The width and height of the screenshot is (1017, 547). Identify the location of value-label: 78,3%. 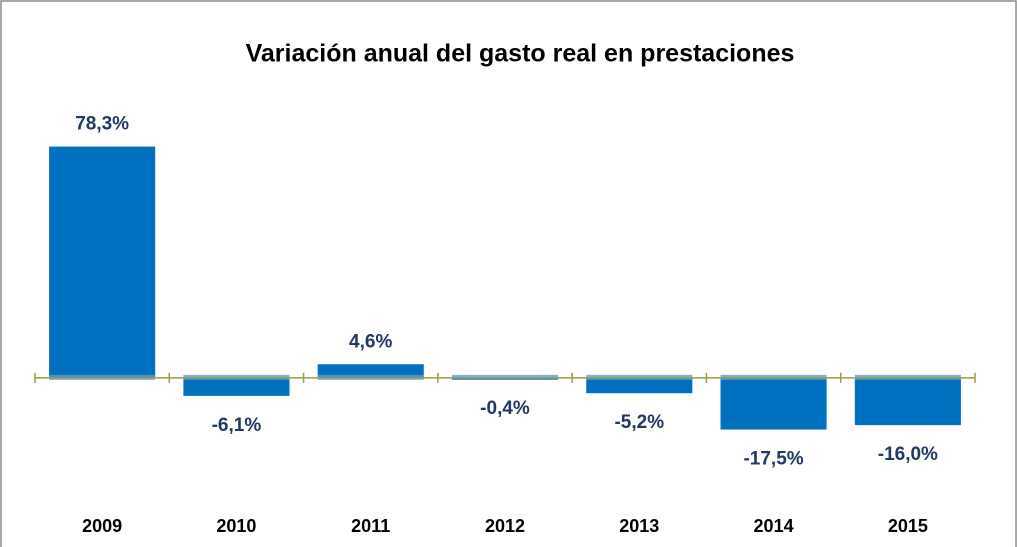
(102, 124).